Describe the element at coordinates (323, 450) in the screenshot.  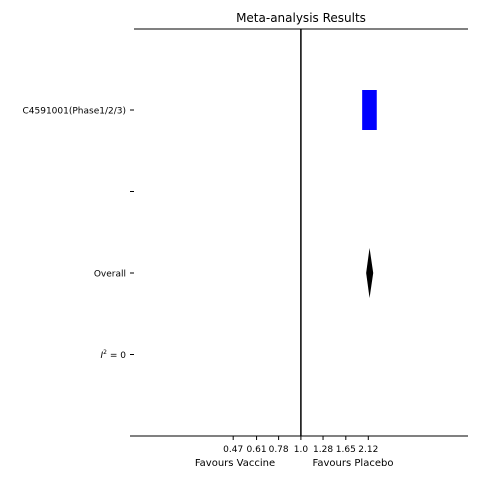
I see `x-tick-label: 1.28` at that location.